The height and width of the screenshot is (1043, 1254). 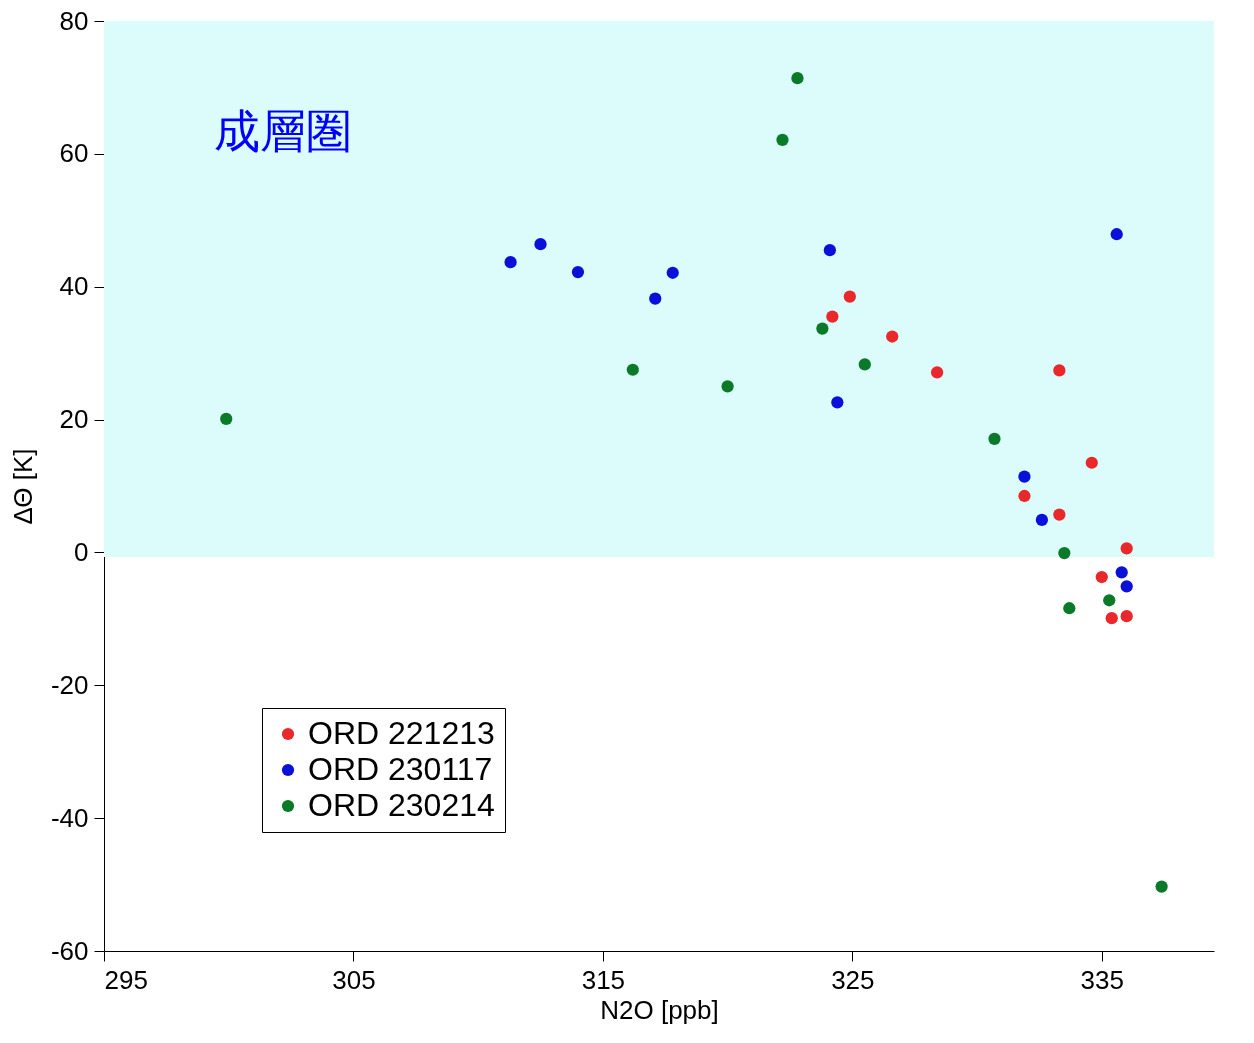 What do you see at coordinates (401, 733) in the screenshot?
I see `legend-label: ORD 221213` at bounding box center [401, 733].